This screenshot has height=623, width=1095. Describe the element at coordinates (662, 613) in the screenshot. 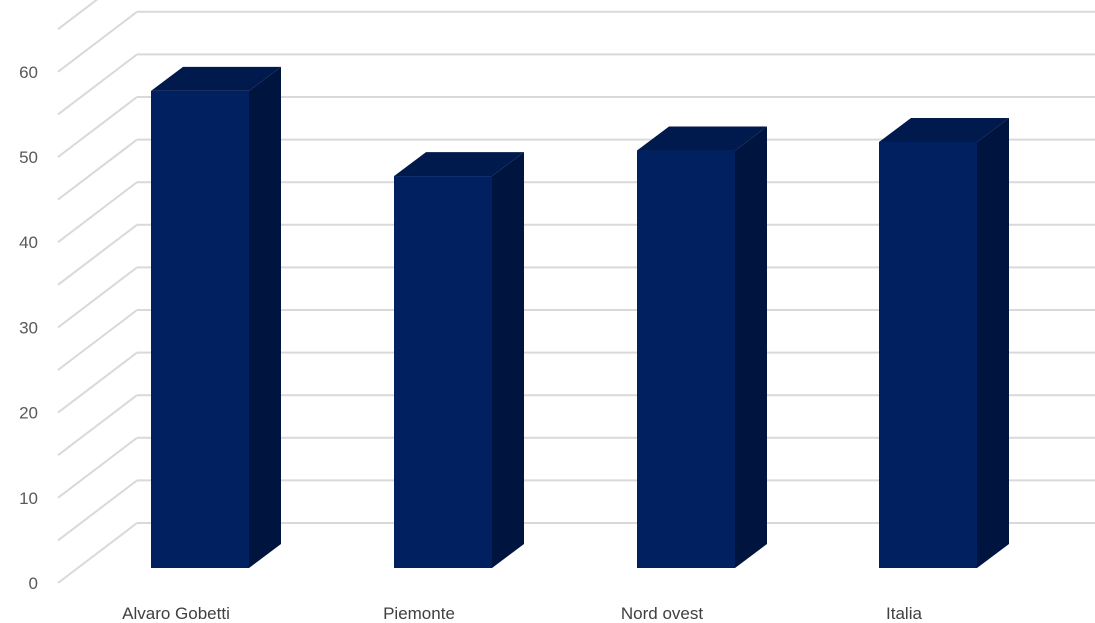

I see `x-category-label: Nord ovest` at that location.